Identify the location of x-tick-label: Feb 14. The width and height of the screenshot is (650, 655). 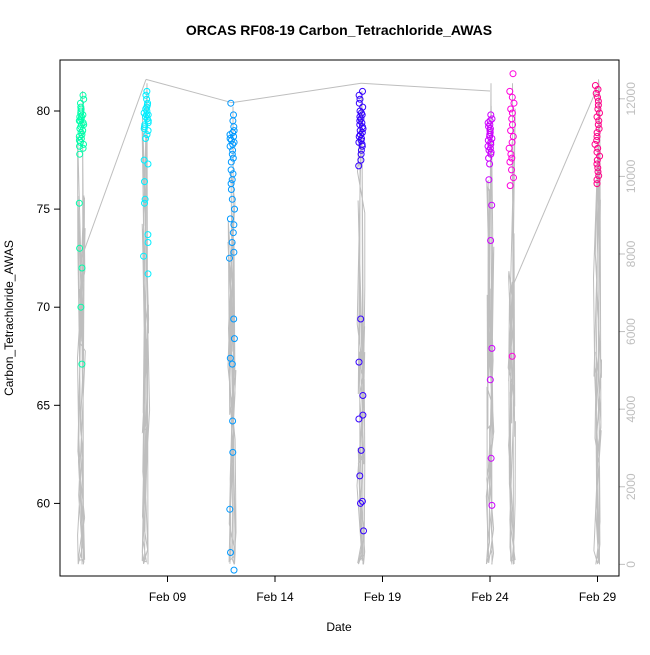
(275, 597).